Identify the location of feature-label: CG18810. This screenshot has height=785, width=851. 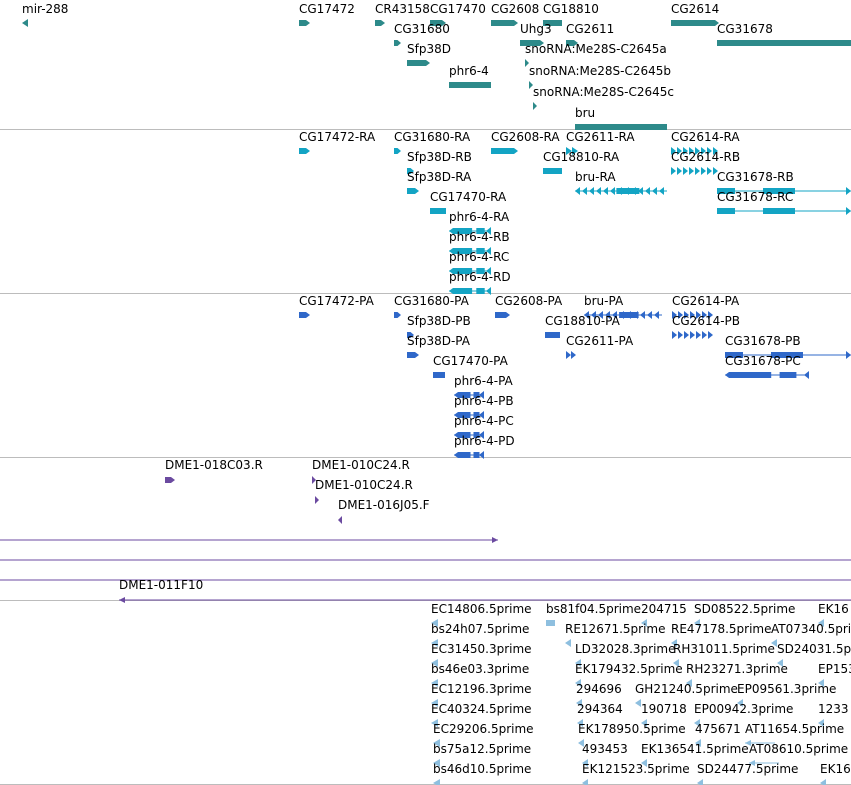
(571, 9).